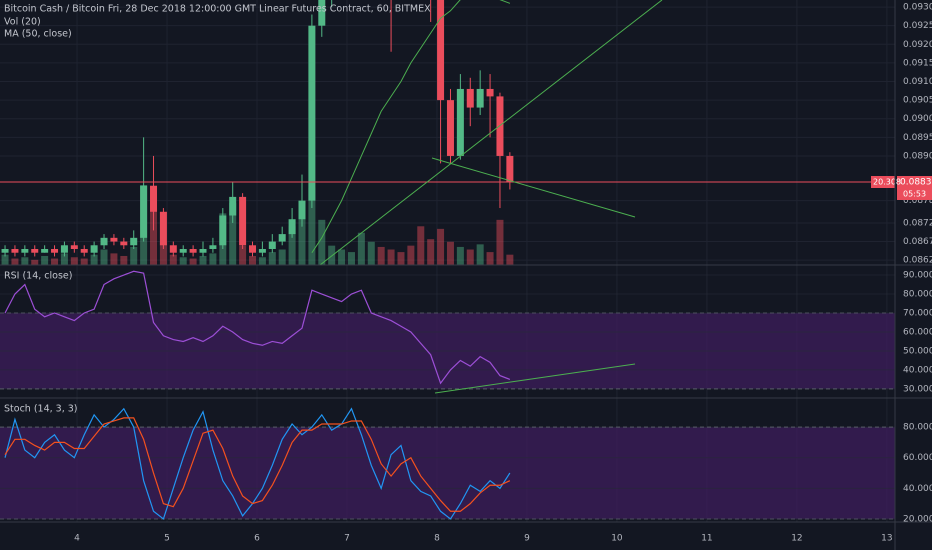 The width and height of the screenshot is (932, 550). I want to click on y-tick-label: 0.0895, so click(917, 138).